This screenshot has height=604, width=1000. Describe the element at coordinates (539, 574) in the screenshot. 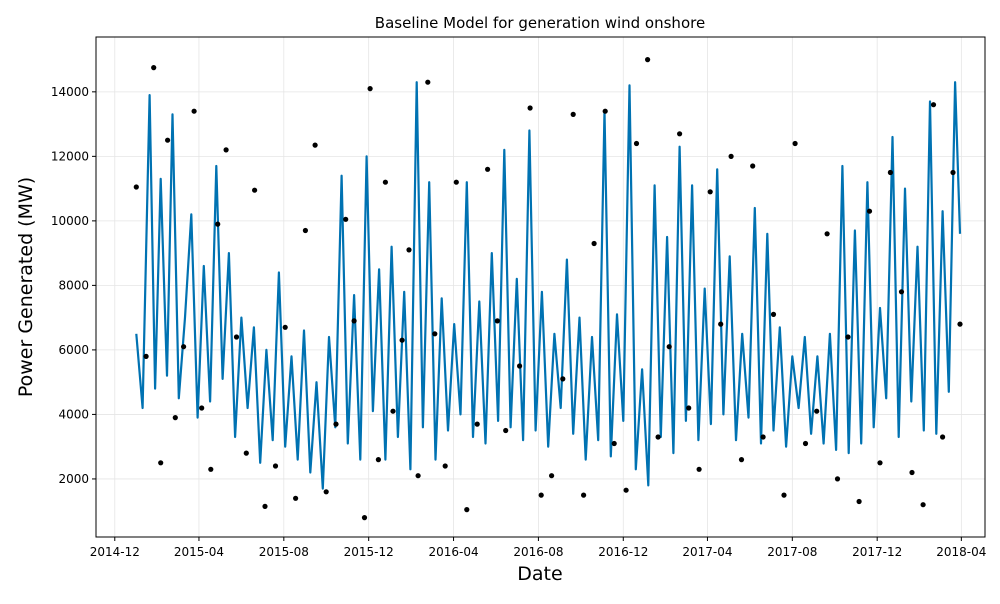

I see `x-axis-label: Date` at that location.